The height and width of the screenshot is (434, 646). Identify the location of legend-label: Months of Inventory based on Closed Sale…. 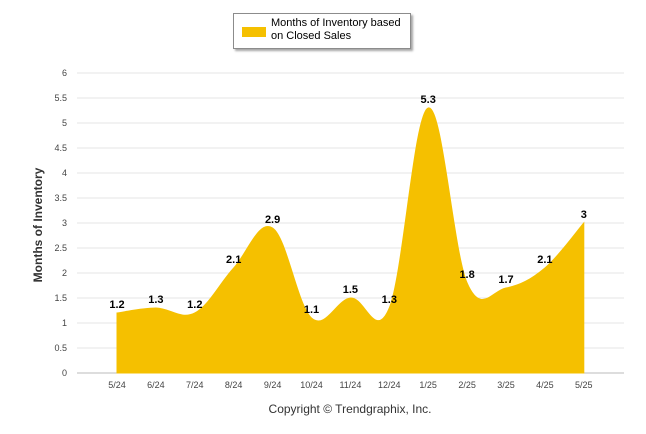
(336, 29).